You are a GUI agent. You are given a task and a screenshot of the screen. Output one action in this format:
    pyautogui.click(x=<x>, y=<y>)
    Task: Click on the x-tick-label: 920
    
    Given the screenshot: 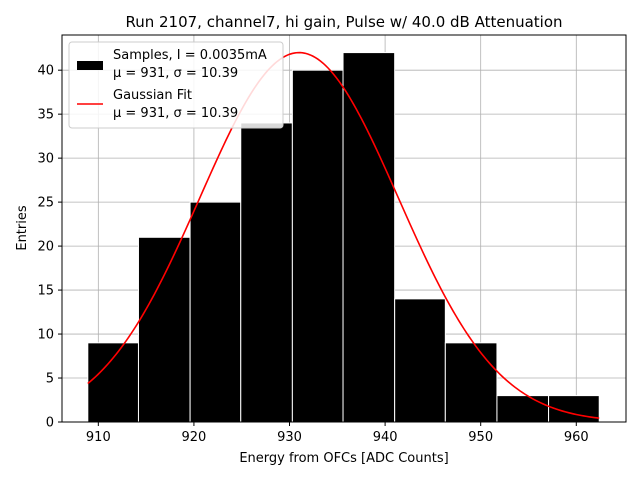 What is the action you would take?
    pyautogui.click(x=194, y=437)
    